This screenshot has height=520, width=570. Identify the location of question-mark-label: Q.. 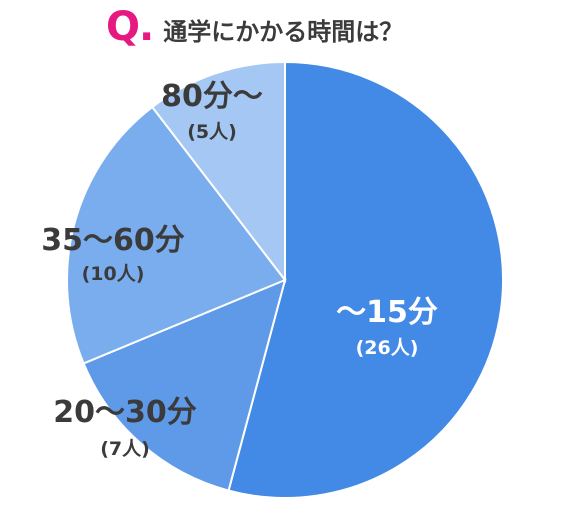
(130, 27).